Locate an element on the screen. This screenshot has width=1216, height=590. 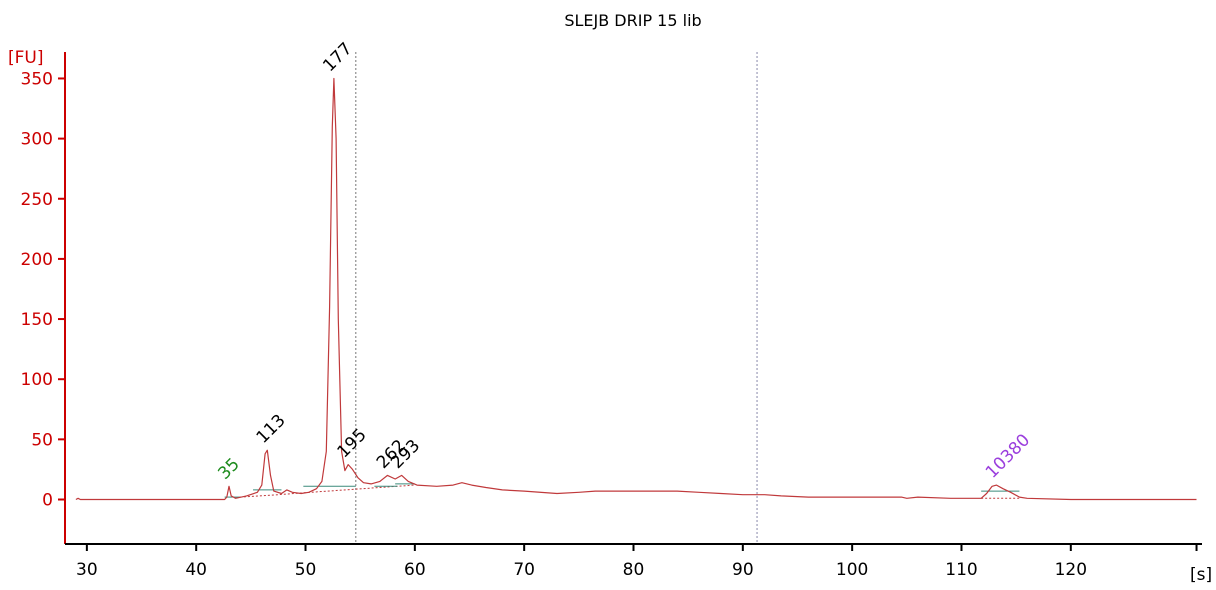
y-tick-label: 100 is located at coordinates (37, 380).